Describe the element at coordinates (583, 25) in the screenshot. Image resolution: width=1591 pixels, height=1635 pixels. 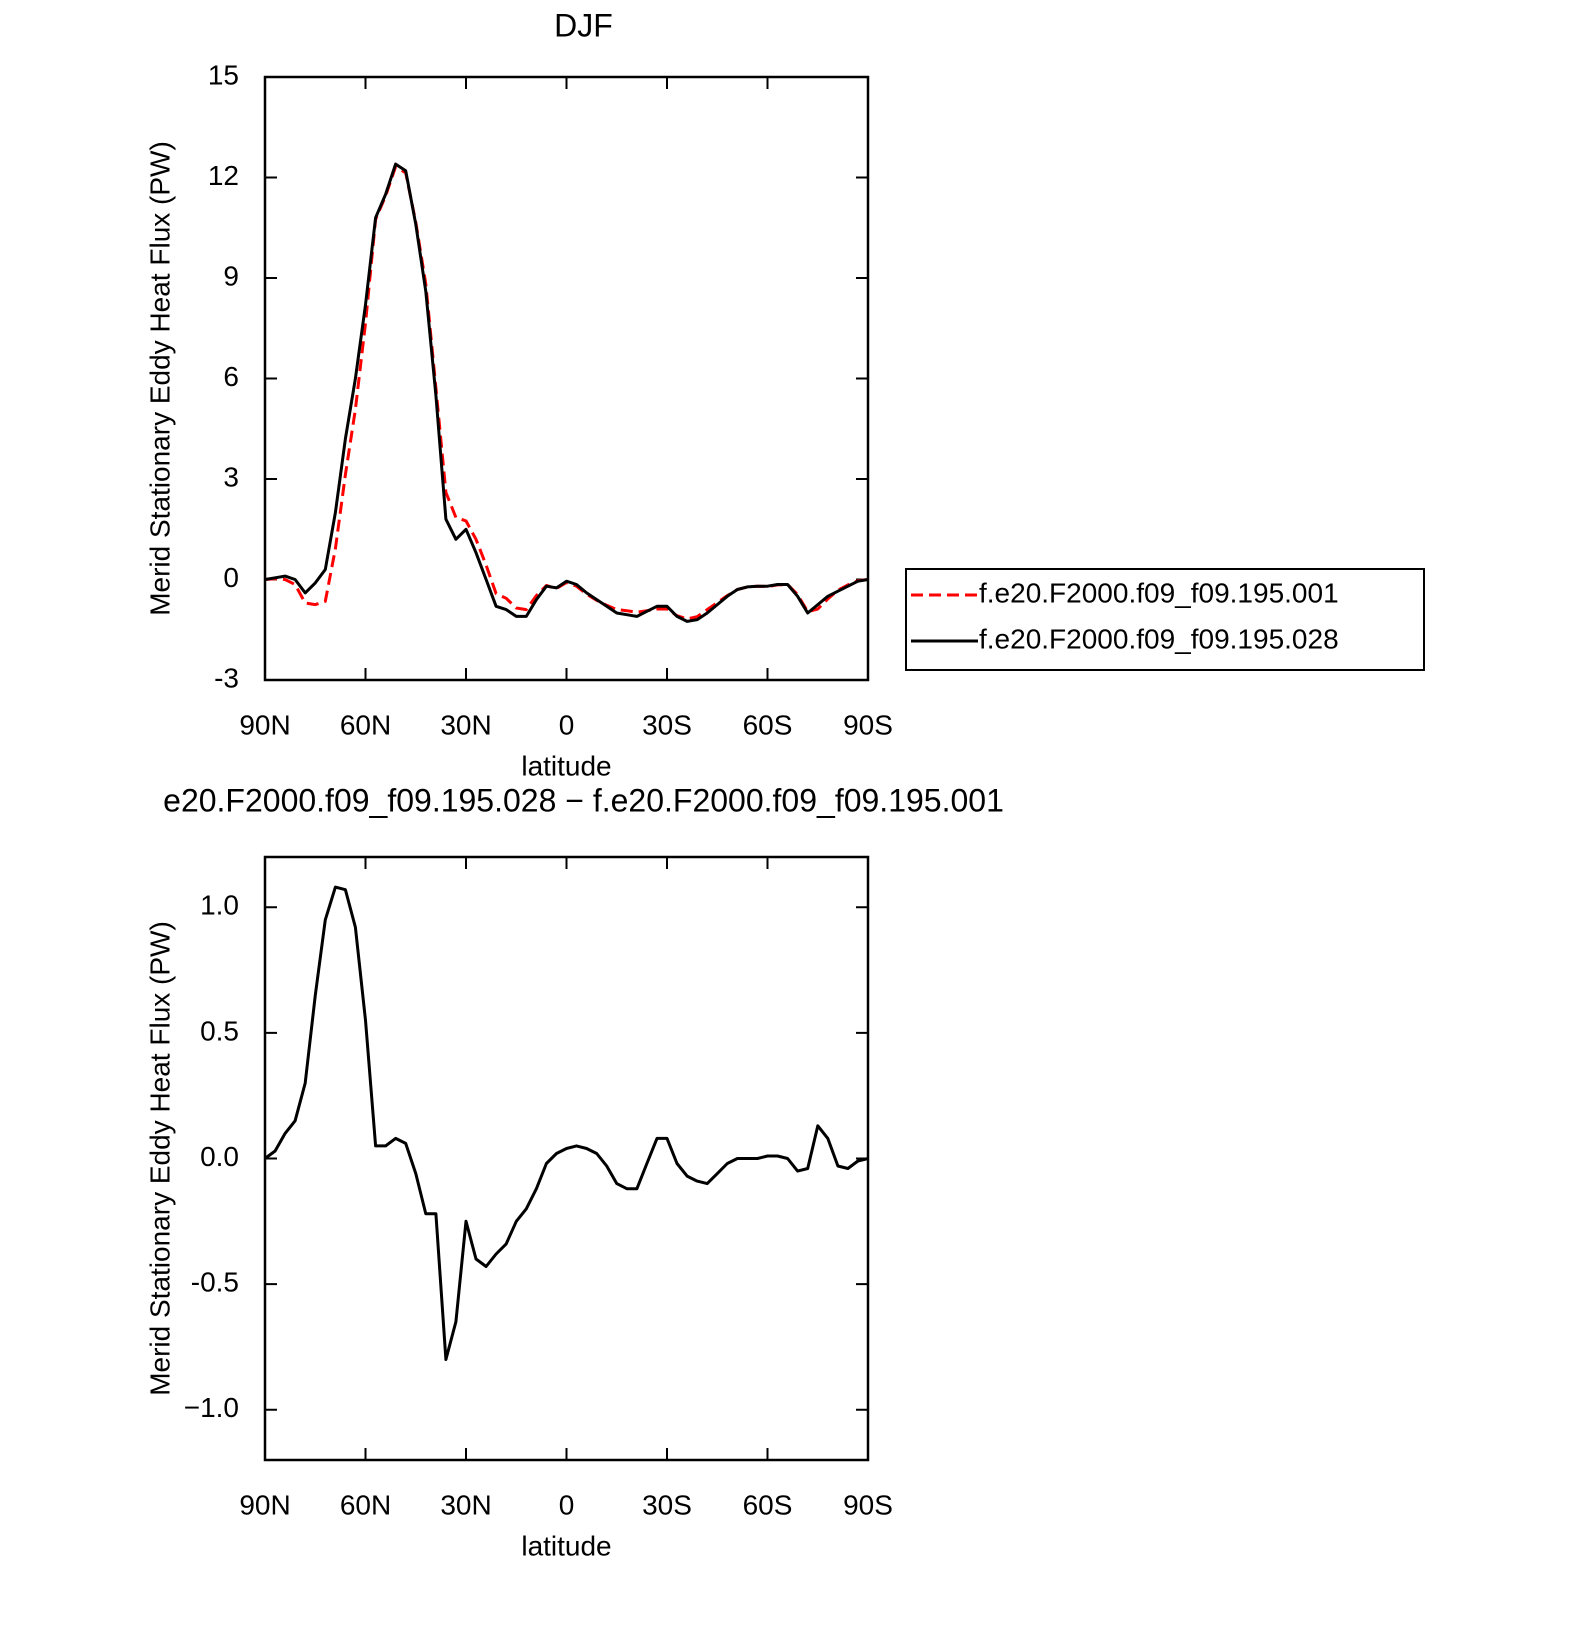
I see `chart-title: DJF` at that location.